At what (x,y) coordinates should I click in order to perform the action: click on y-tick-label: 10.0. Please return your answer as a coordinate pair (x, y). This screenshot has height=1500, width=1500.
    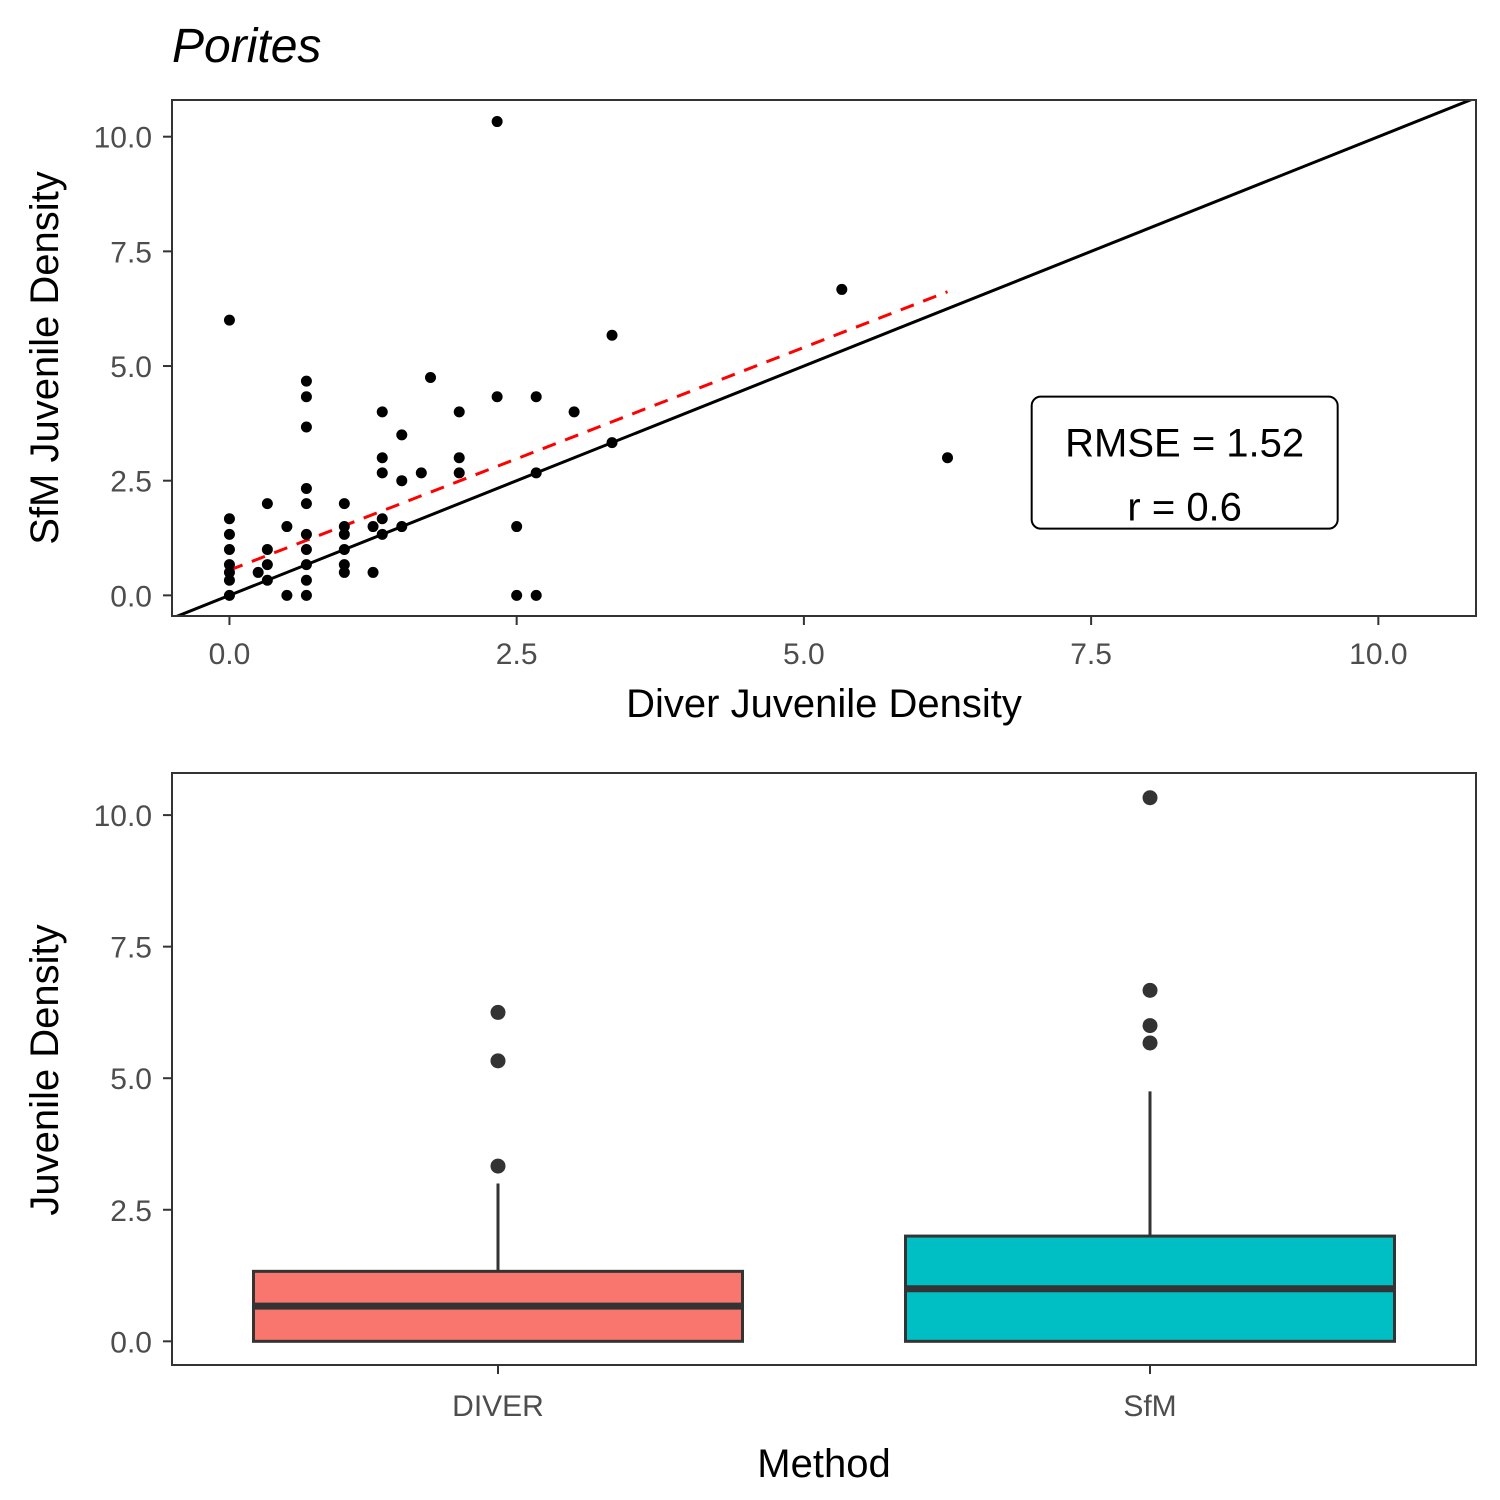
    Looking at the image, I should click on (123, 138).